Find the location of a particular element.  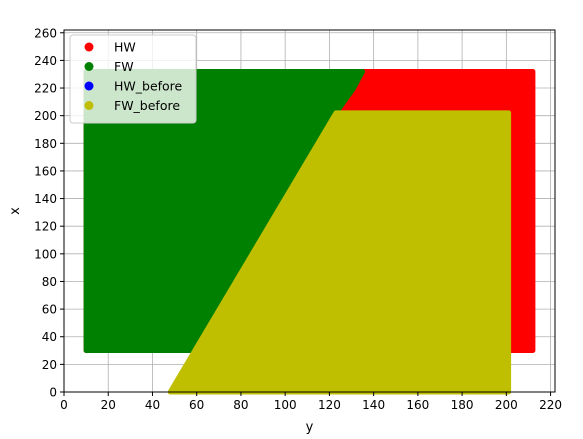

legend-label: FW_before is located at coordinates (147, 105).